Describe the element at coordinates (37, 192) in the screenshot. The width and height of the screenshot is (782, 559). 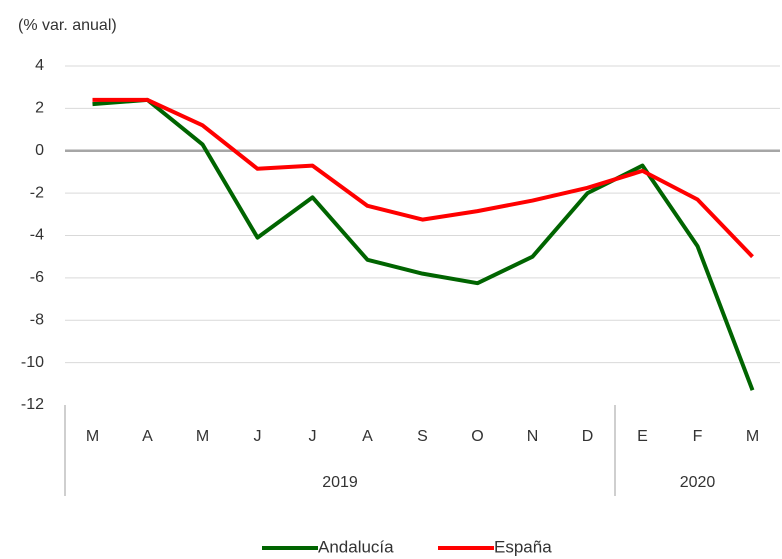
I see `y-tick-label: -2` at that location.